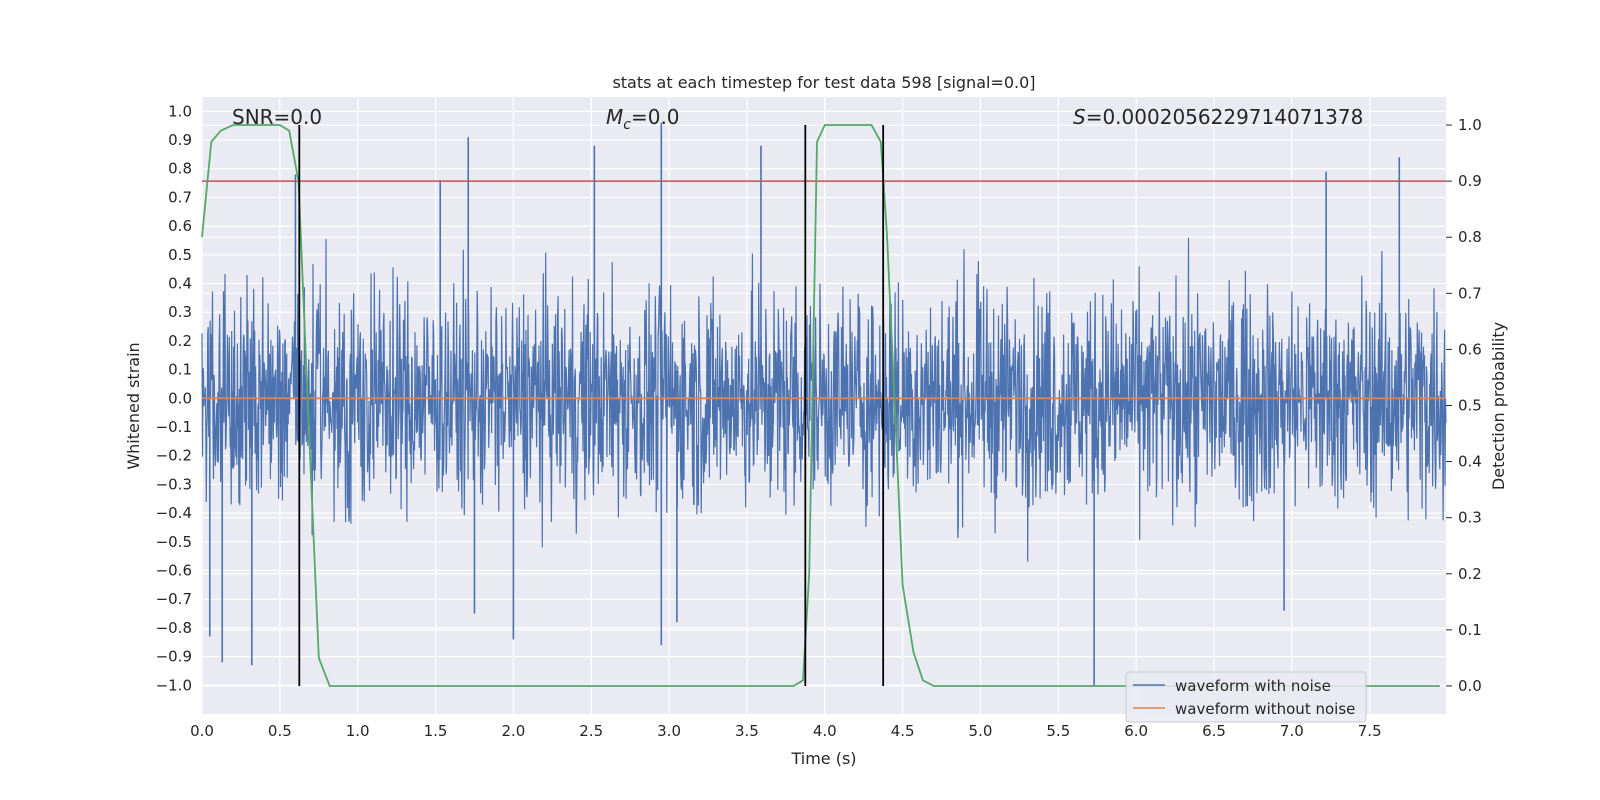  What do you see at coordinates (180, 226) in the screenshot?
I see `left-y-tick-label: 0.6` at bounding box center [180, 226].